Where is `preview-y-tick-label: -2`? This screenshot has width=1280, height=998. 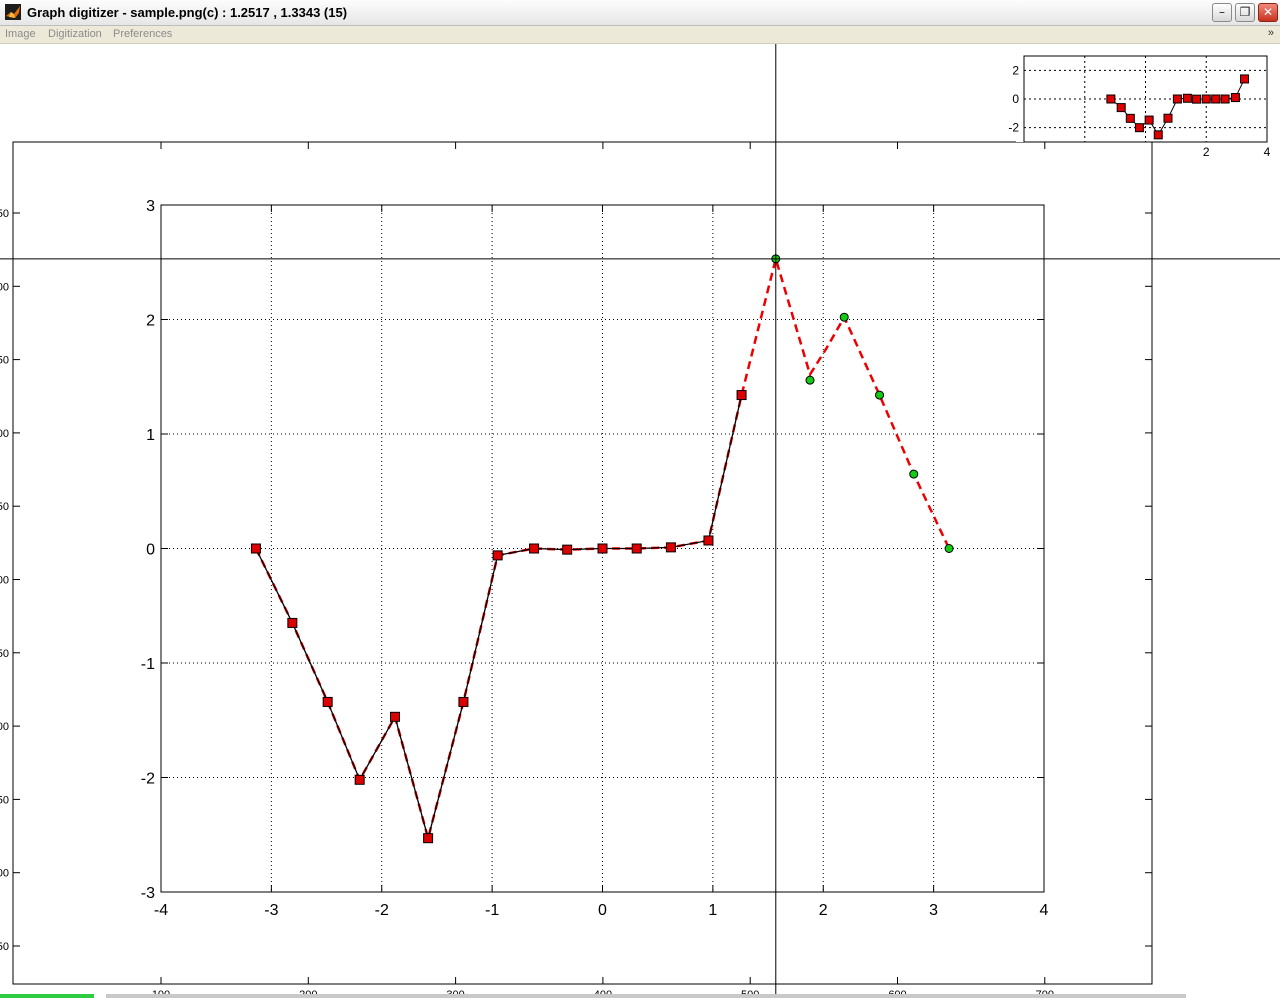
preview-y-tick-label: -2 is located at coordinates (1013, 128).